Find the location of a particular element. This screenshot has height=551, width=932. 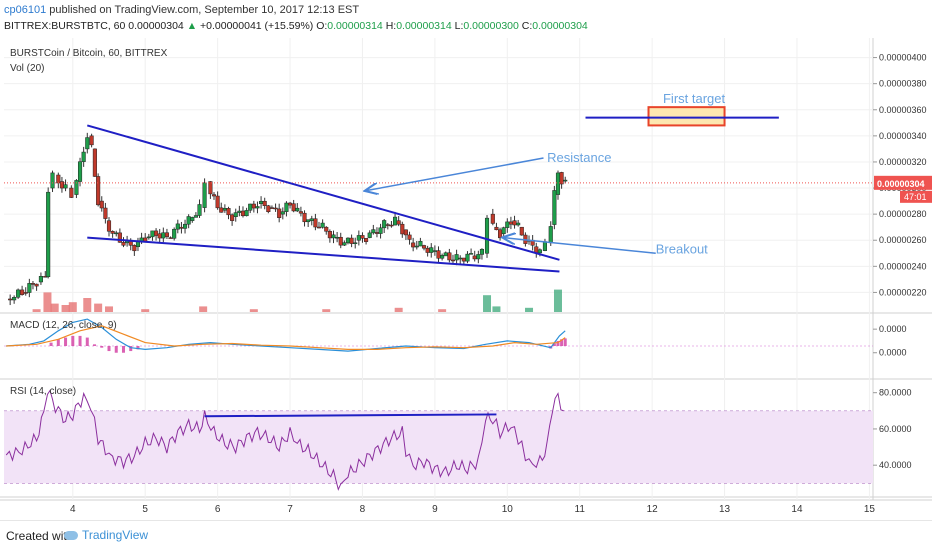

price-tick-label: 0.00000280 is located at coordinates (903, 214).